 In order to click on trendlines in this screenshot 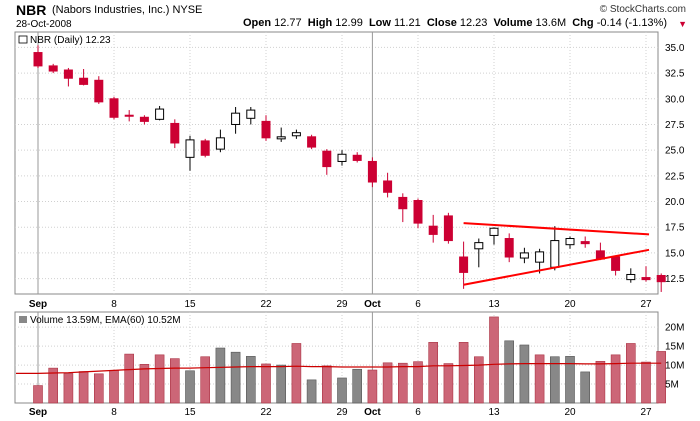, I will do `click(556, 254)`.